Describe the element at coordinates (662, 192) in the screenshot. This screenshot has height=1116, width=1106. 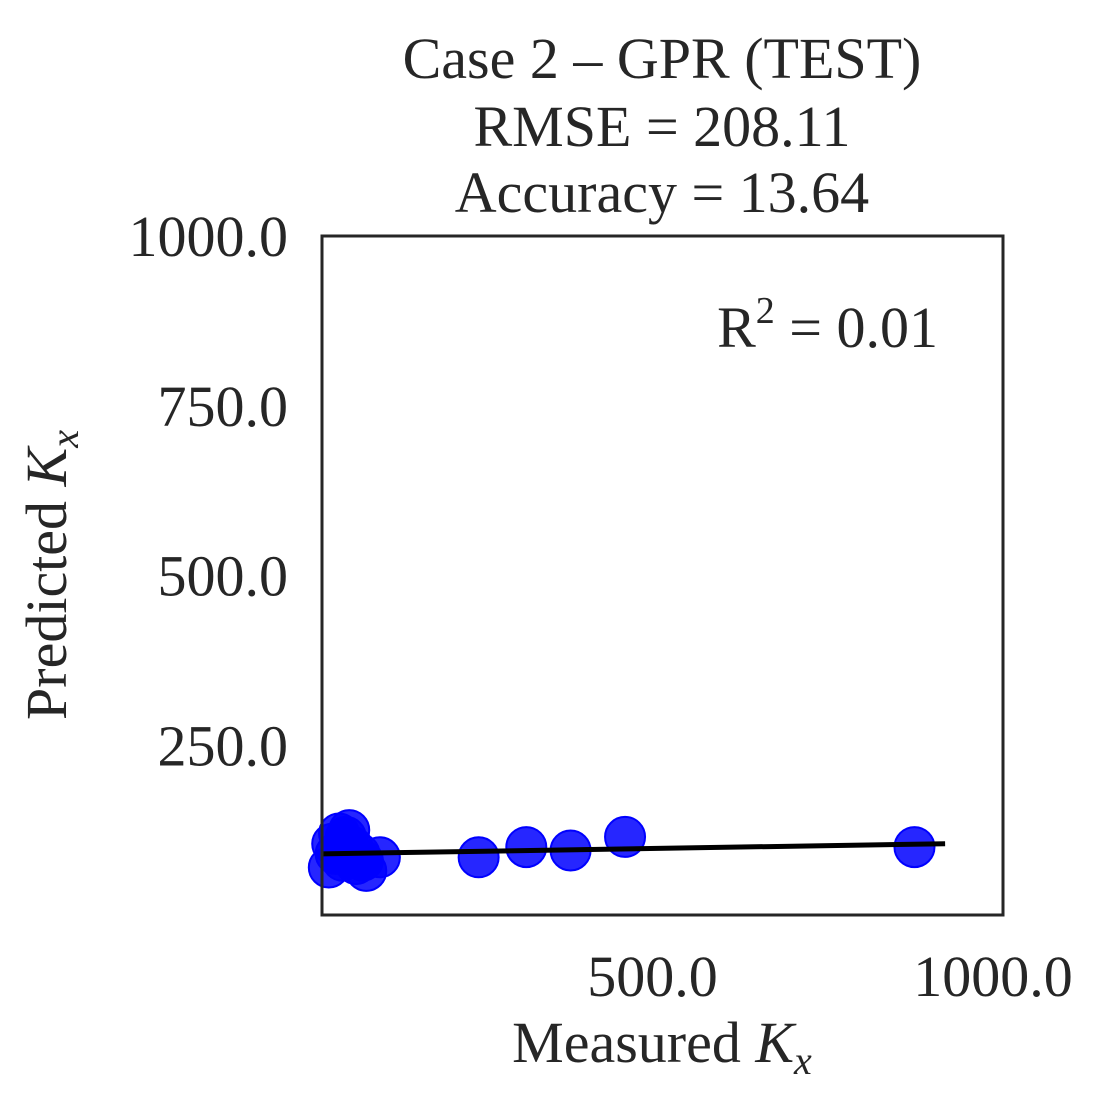
I see `chart-title-line-3: Accuracy = 13.64` at that location.